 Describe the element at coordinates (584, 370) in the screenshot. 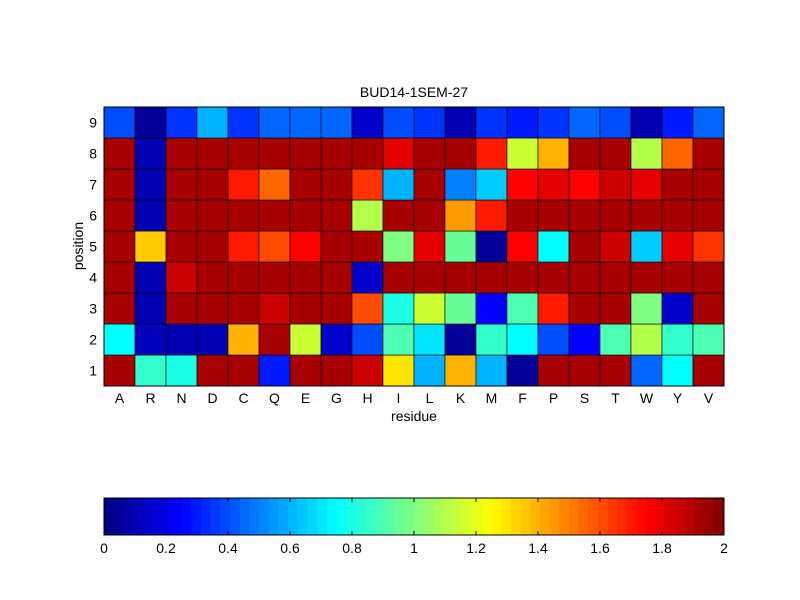

I see `heatmap-cell-1-S` at that location.